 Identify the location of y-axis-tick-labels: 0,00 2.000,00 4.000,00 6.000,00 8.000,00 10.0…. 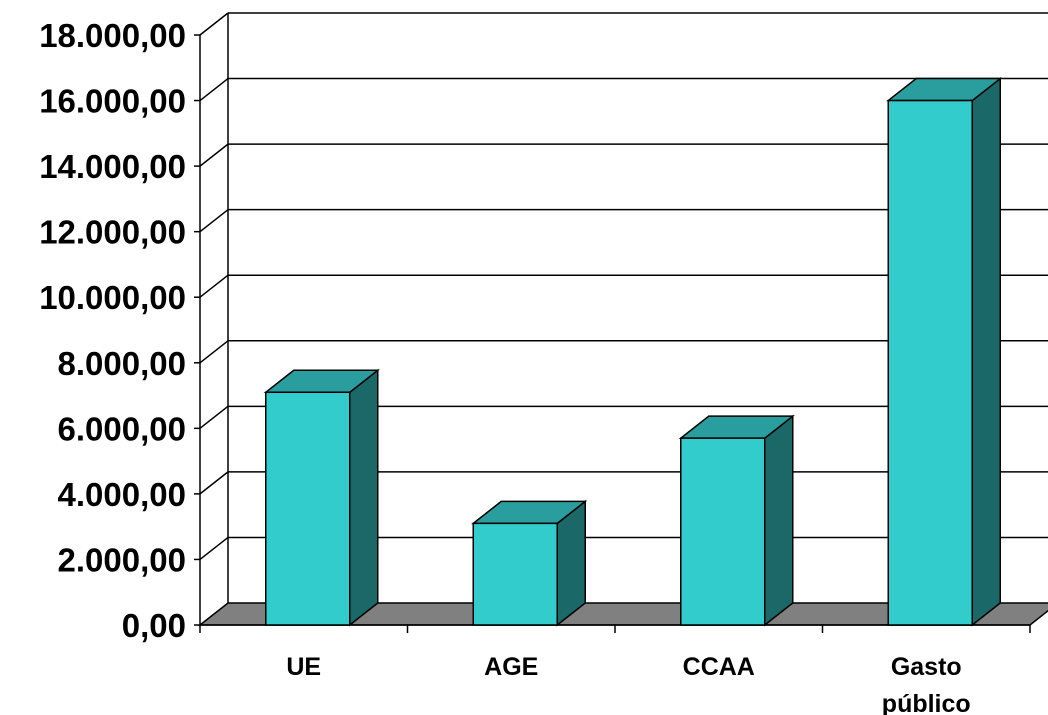
(112, 330).